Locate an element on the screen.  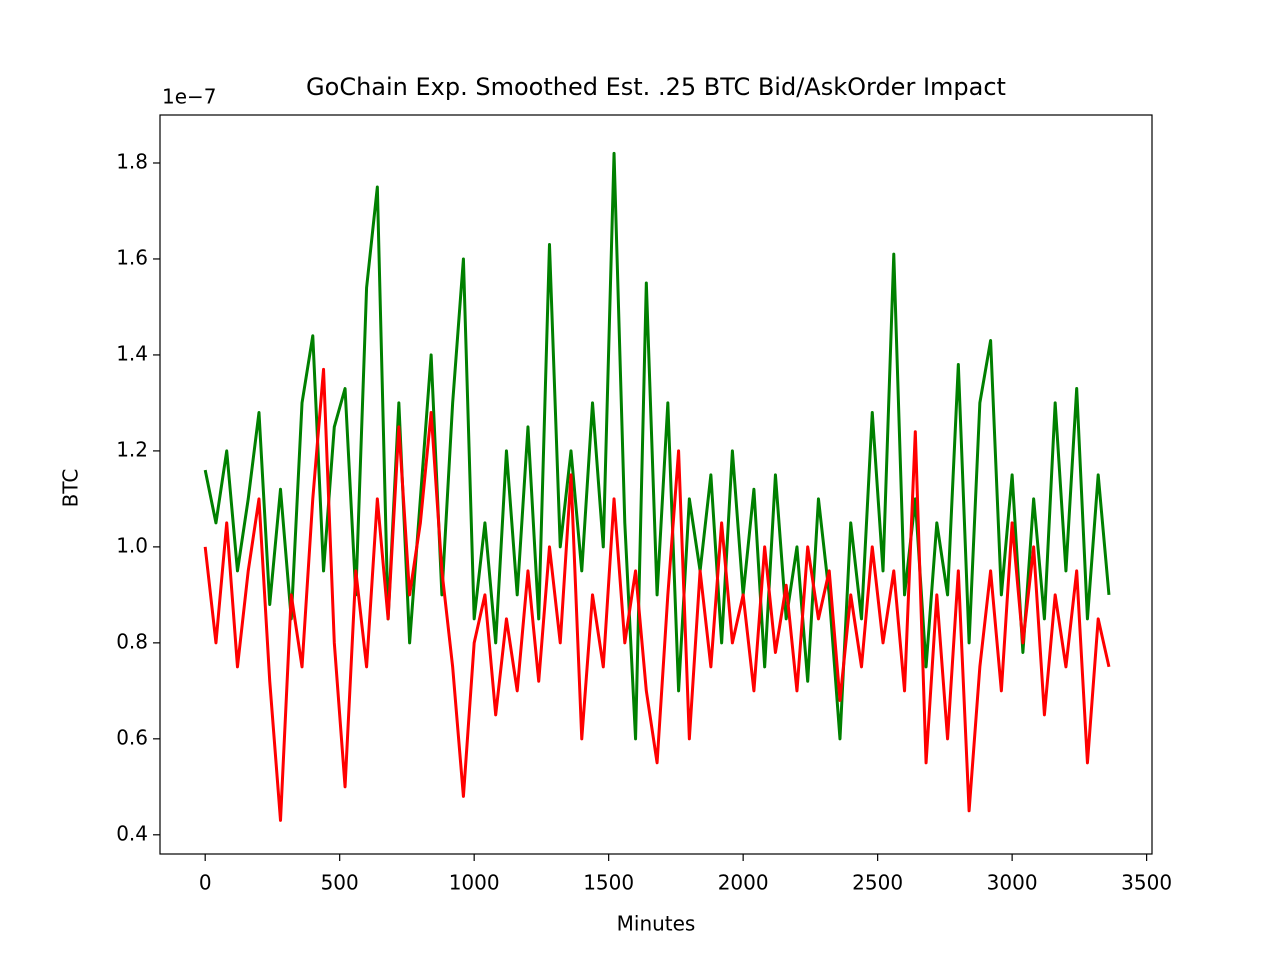
x-tick-label: 500 is located at coordinates (340, 883).